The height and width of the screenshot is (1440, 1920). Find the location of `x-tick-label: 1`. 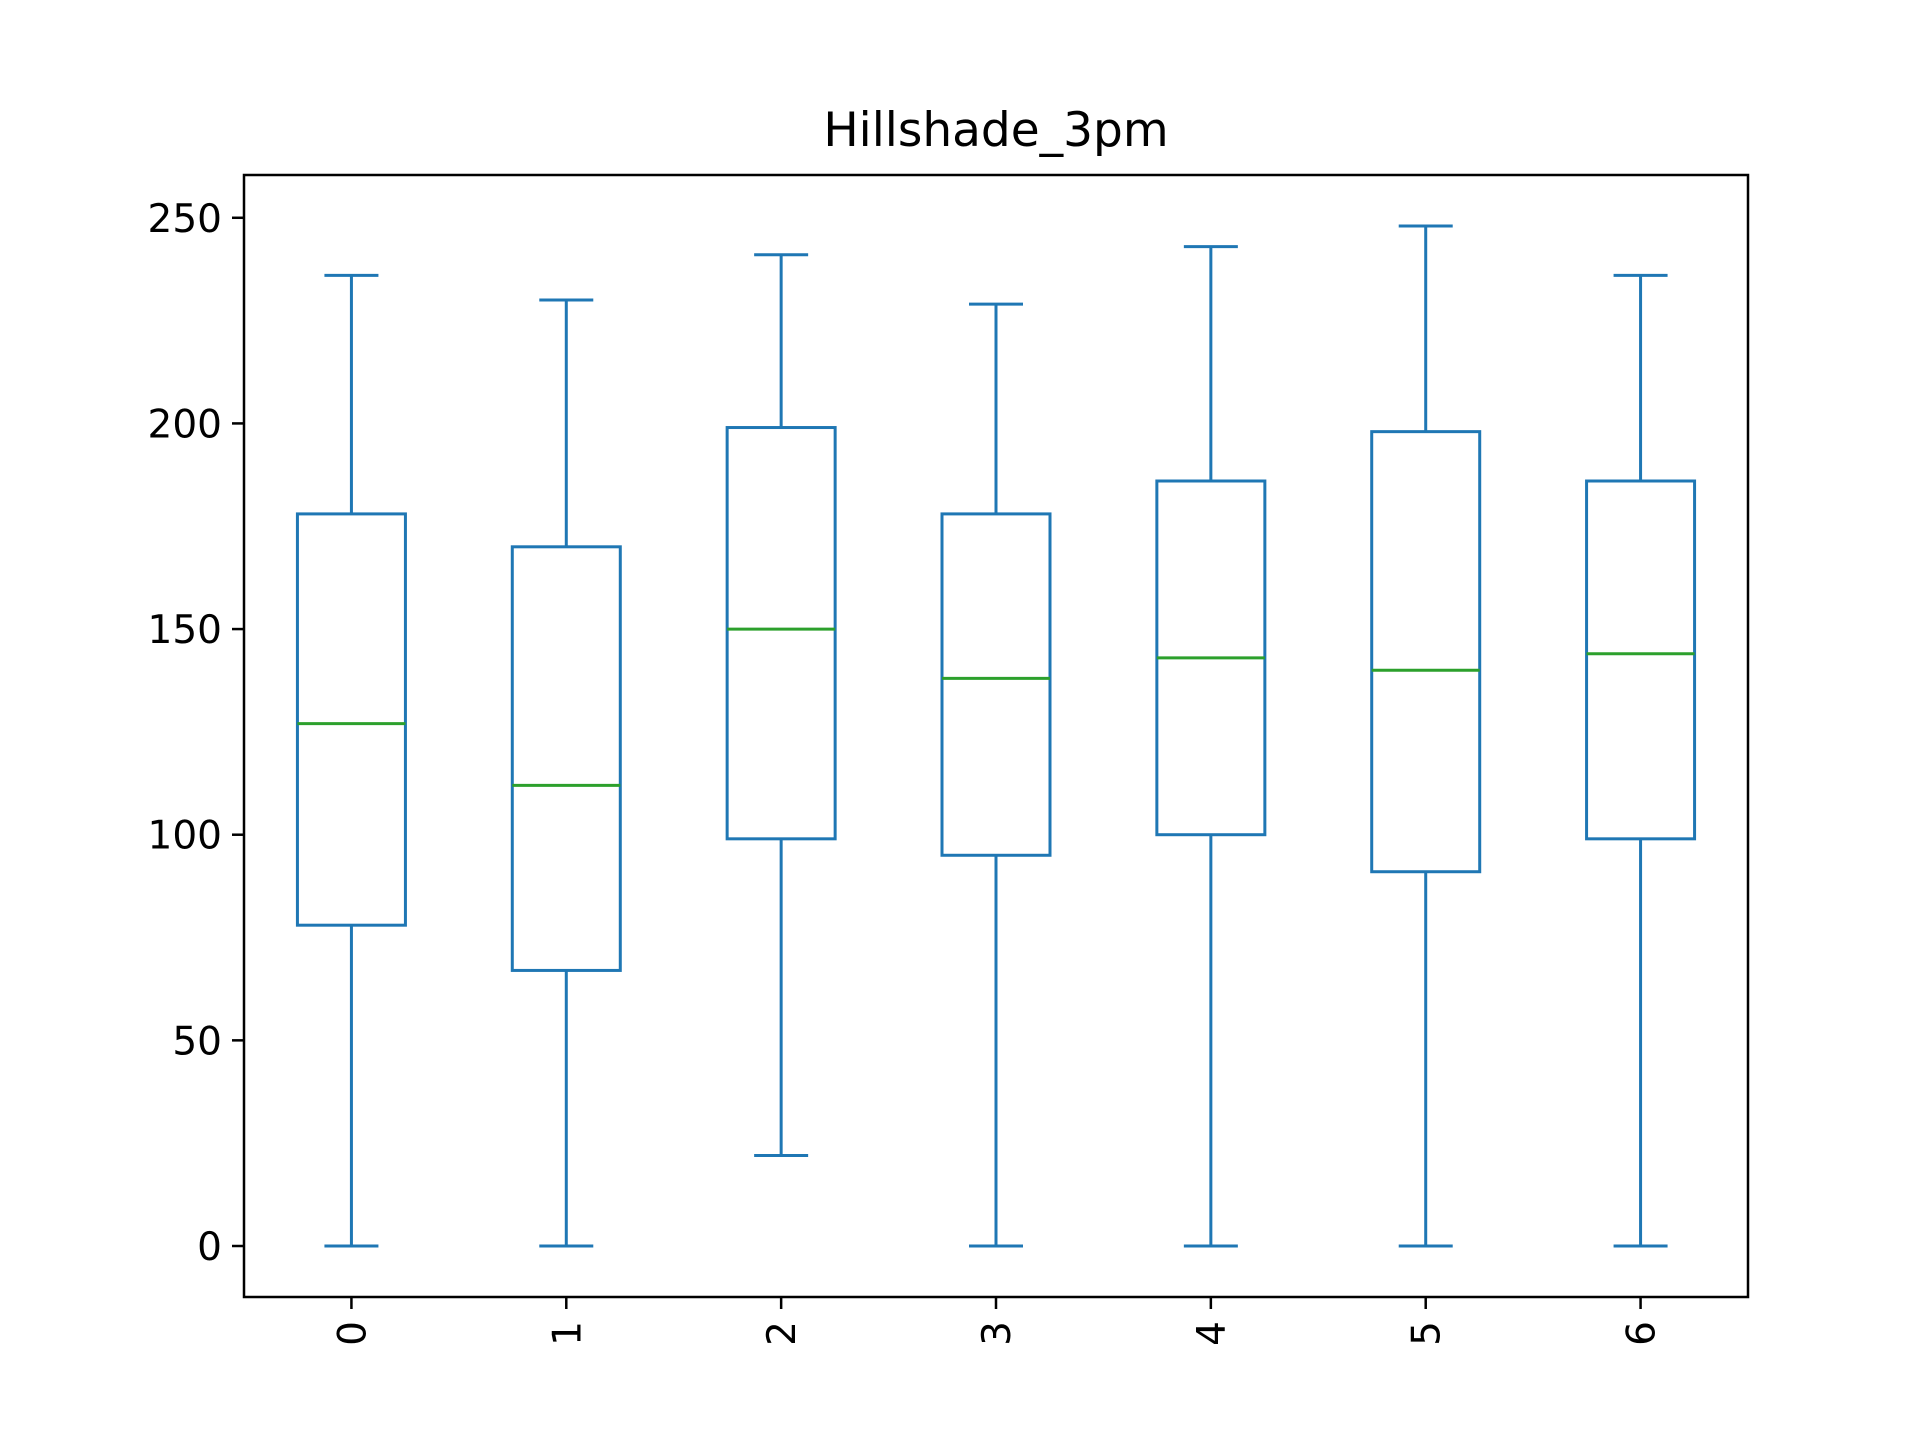

x-tick-label: 1 is located at coordinates (567, 1333).